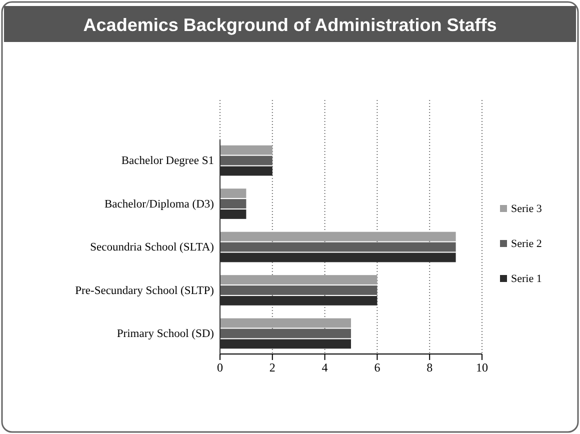 This screenshot has height=434, width=580. I want to click on y-tick-label: Pre-Secundary School (SLTP), so click(144, 290).